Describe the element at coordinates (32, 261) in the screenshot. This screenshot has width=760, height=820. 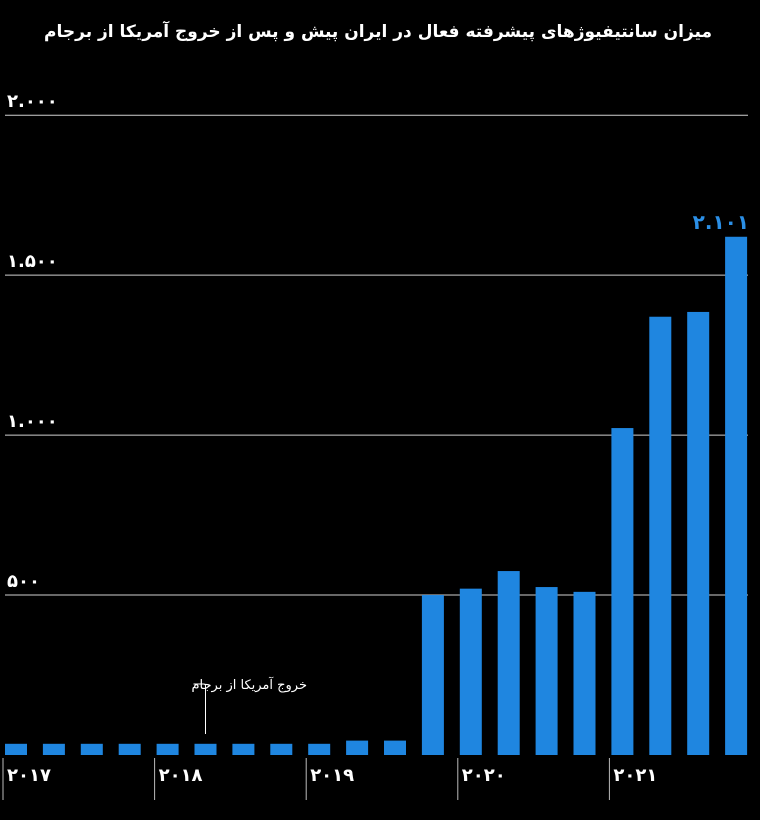
I see `y-tick-label: ۱.۵۰۰` at that location.